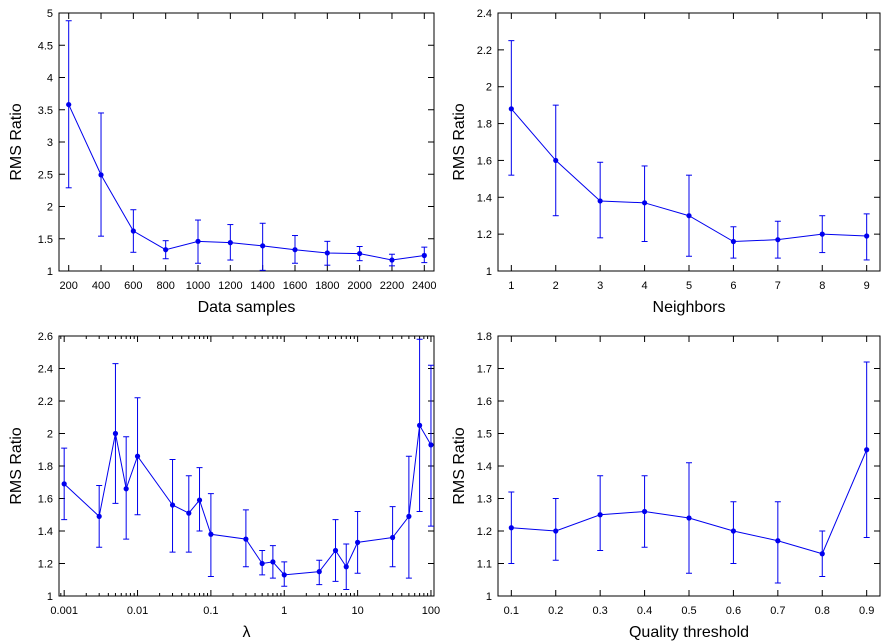 Image resolution: width=886 pixels, height=642 pixels. What do you see at coordinates (733, 611) in the screenshot?
I see `x-tick-label: 0.6` at bounding box center [733, 611].